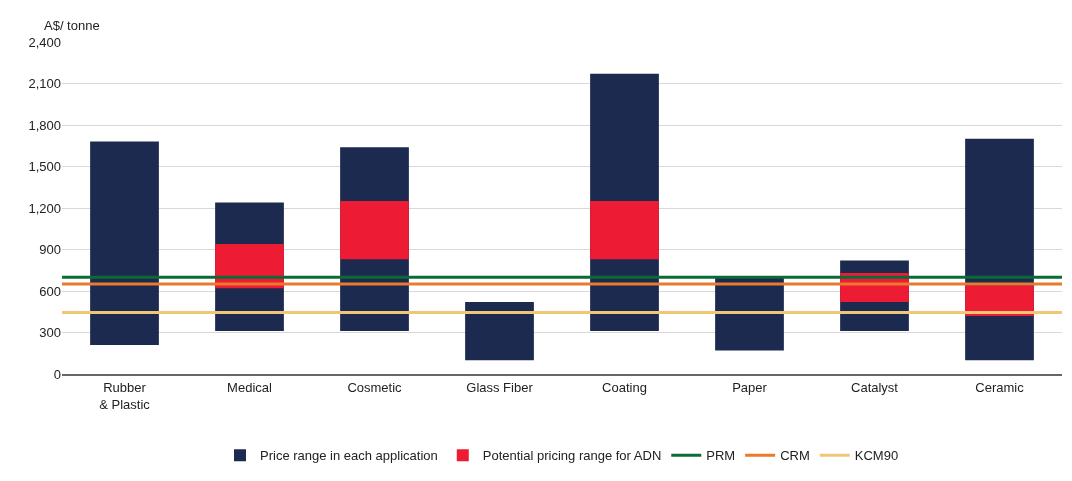 This screenshot has height=481, width=1072. I want to click on legend-label: CRM, so click(795, 456).